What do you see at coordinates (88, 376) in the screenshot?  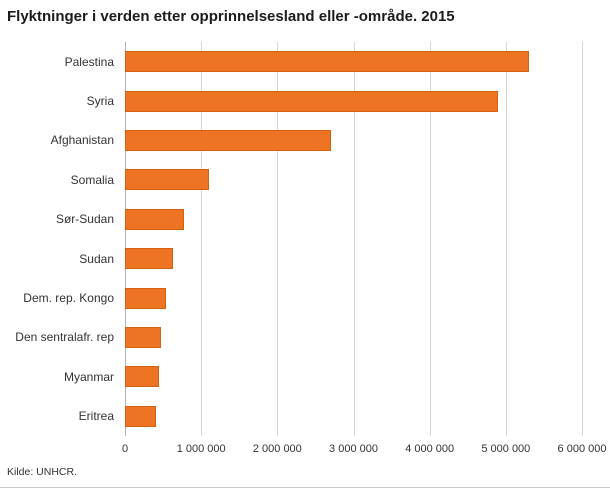 I see `category-label: Myanmar` at bounding box center [88, 376].